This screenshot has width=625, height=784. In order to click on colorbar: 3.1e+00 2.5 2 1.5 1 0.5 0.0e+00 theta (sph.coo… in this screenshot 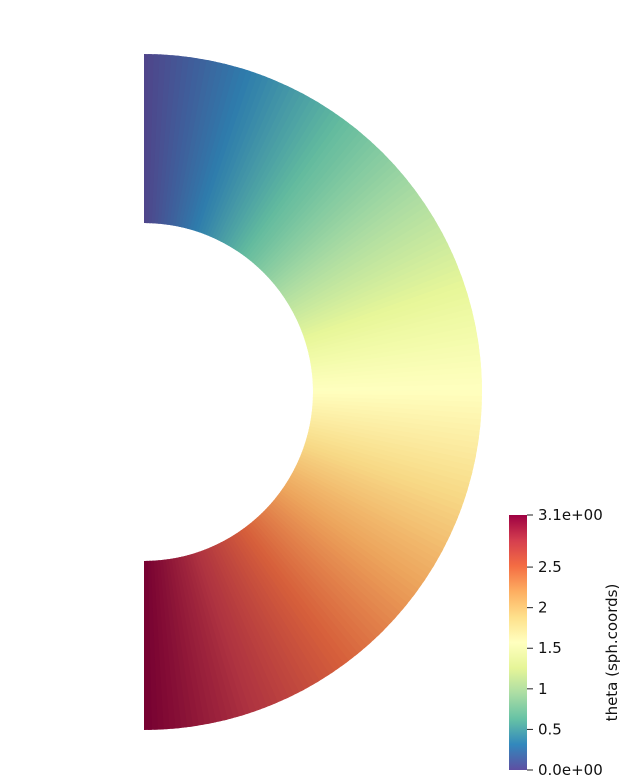, I will do `click(565, 642)`.